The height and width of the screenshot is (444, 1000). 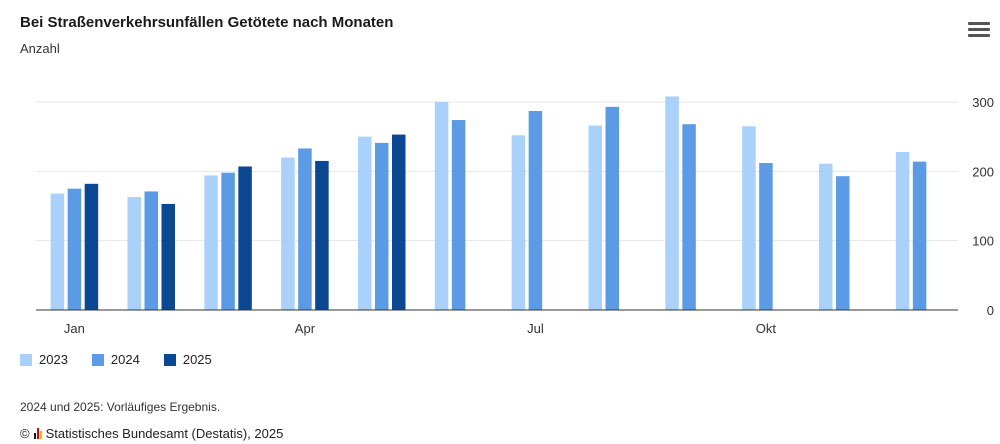 I want to click on bar-2023-feb, so click(x=134, y=253).